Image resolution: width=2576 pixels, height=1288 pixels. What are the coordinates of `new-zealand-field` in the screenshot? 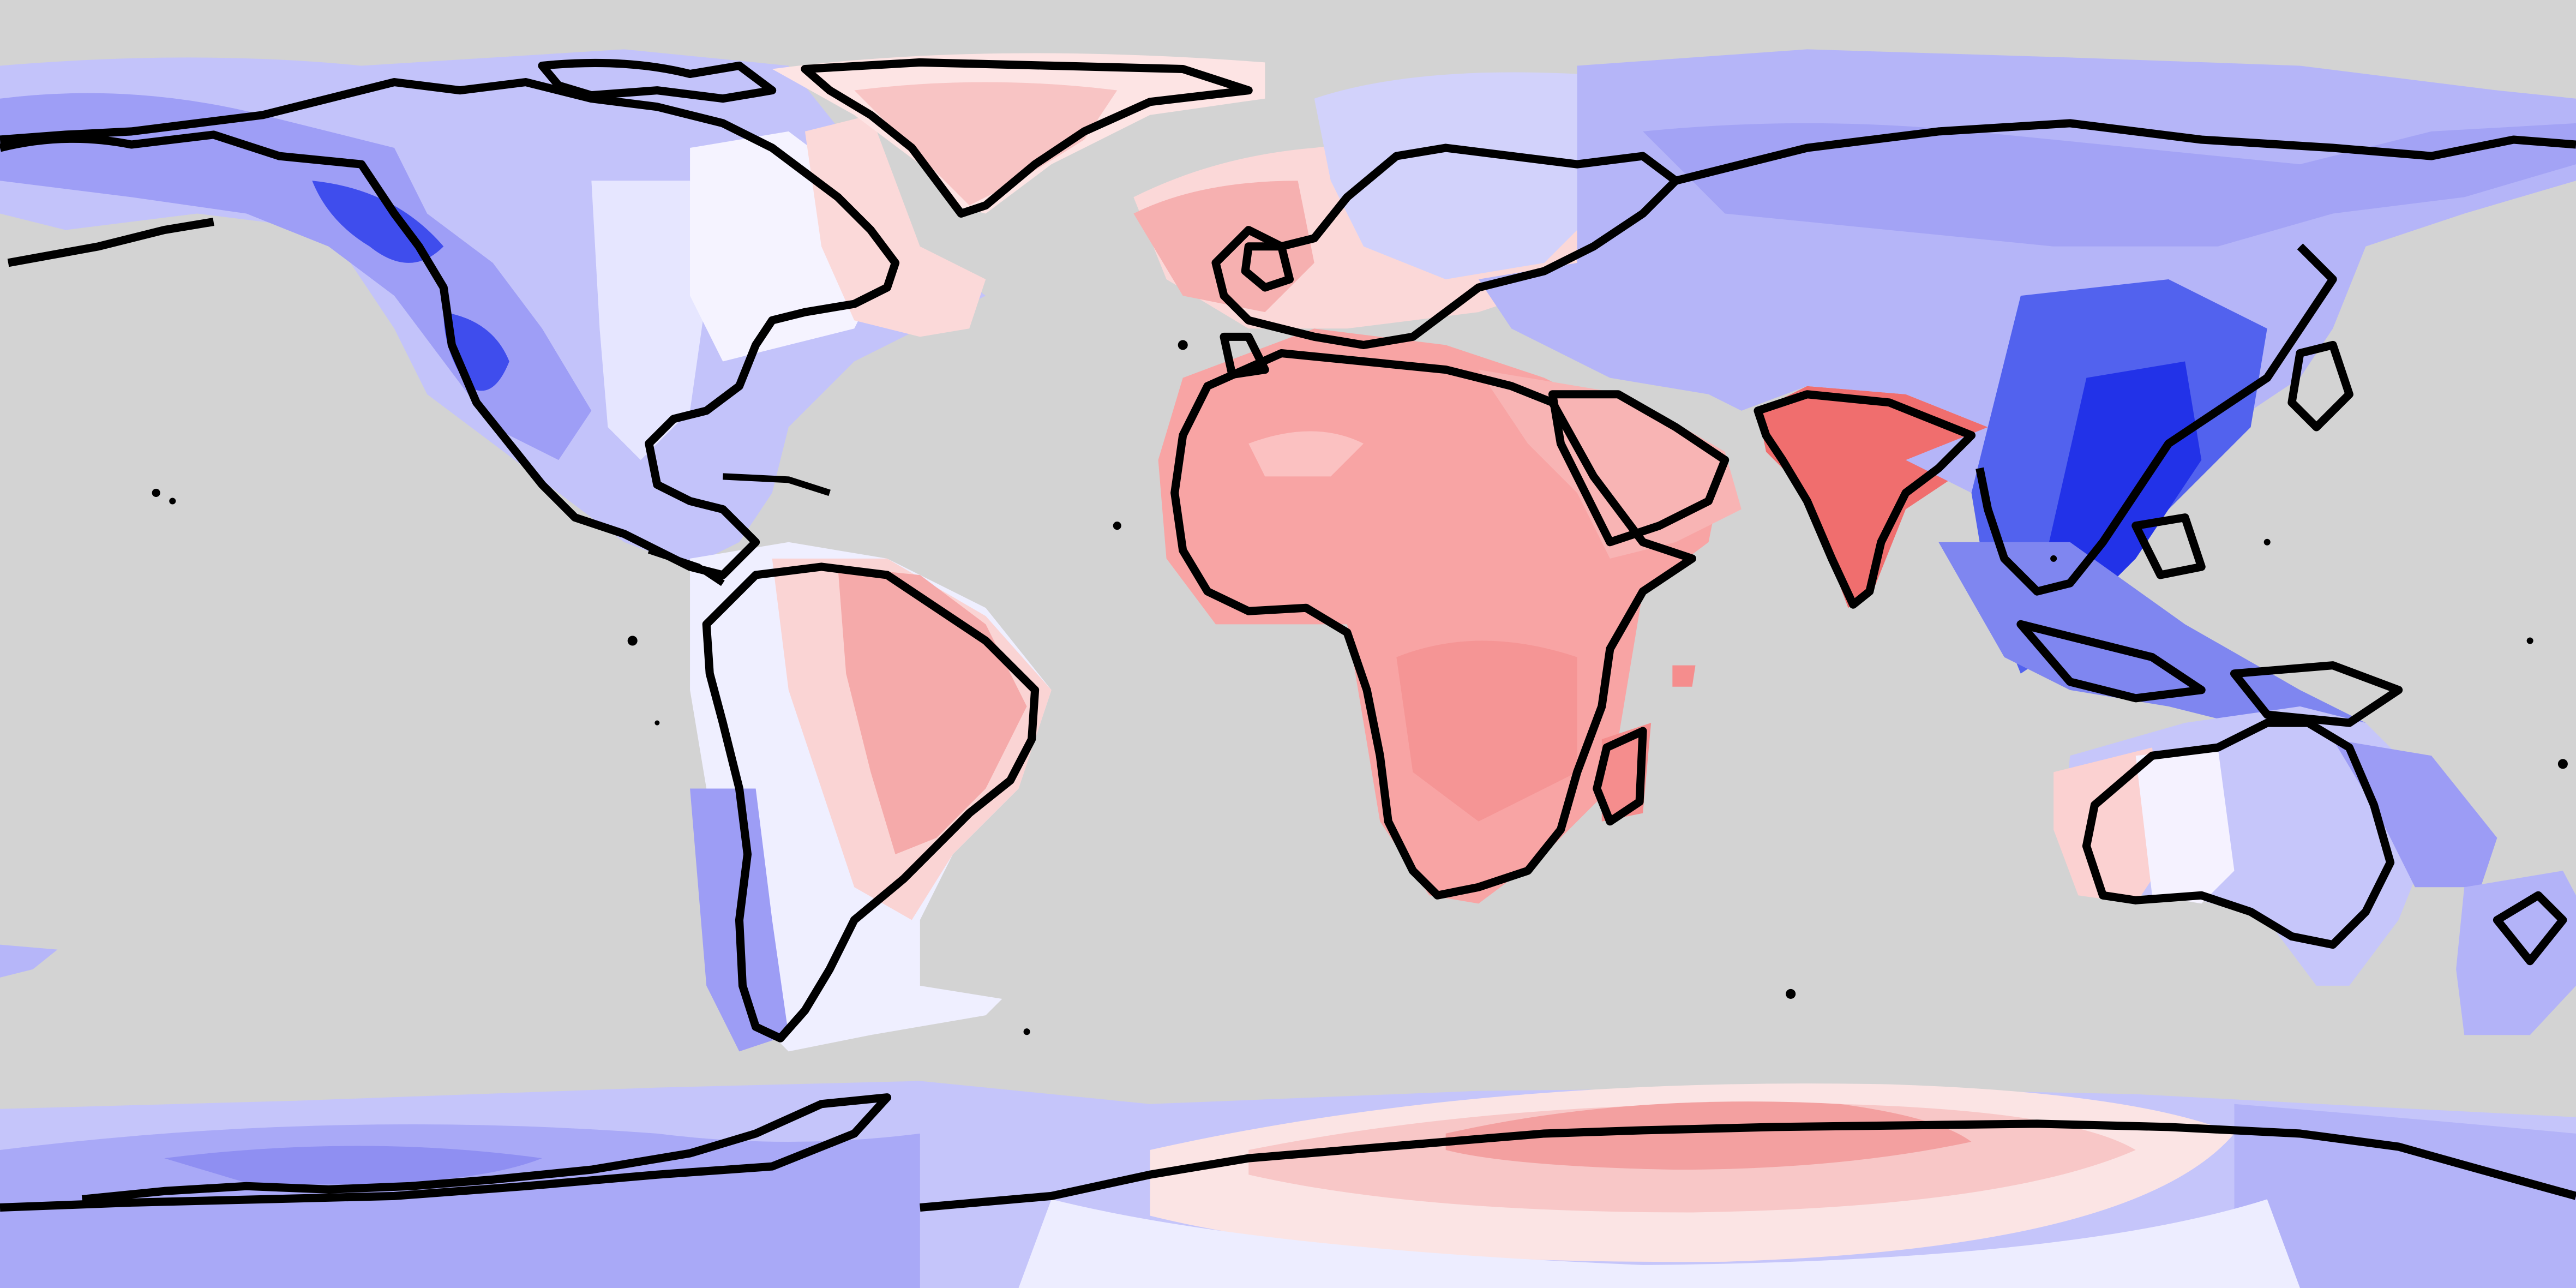 It's located at (2516, 953).